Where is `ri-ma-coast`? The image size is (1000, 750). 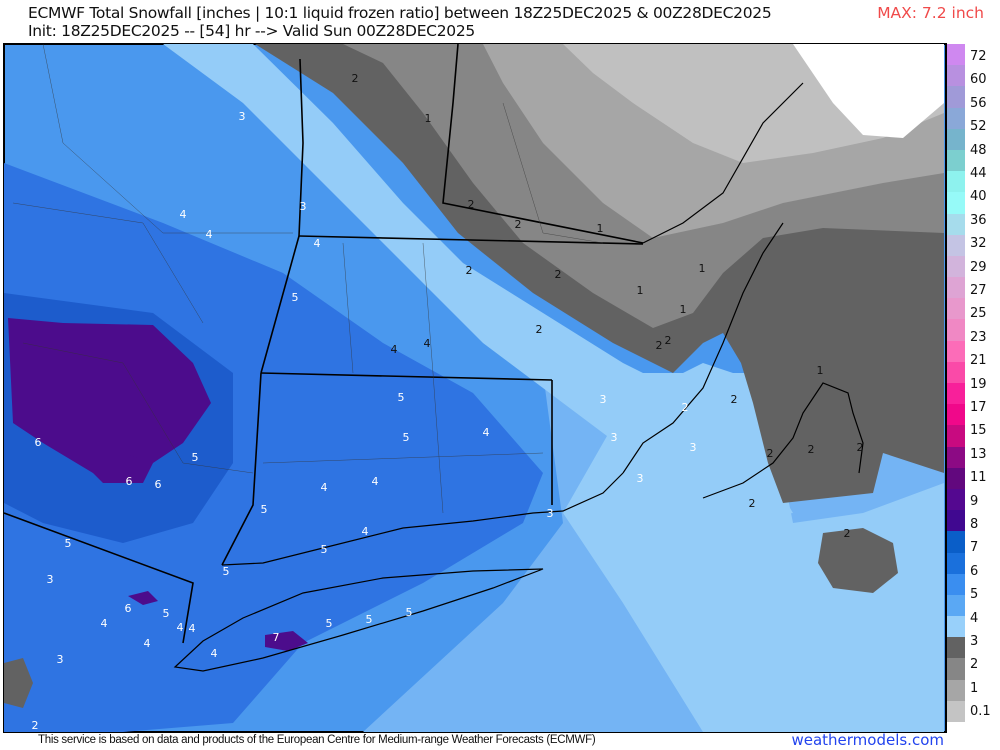 ri-ma-coast is located at coordinates (703, 348).